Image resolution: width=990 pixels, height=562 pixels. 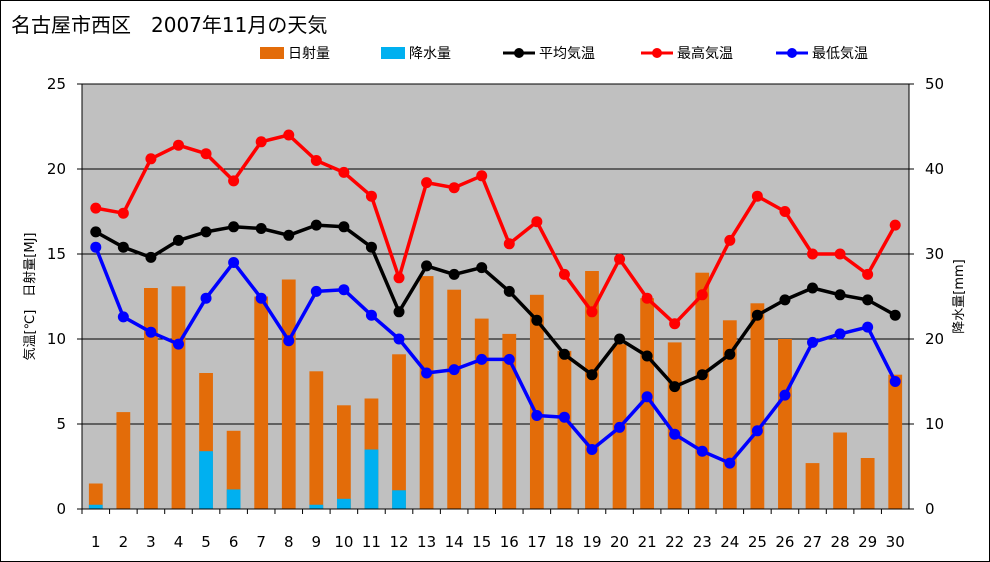 I want to click on tick-label-left: 5, so click(x=61, y=424).